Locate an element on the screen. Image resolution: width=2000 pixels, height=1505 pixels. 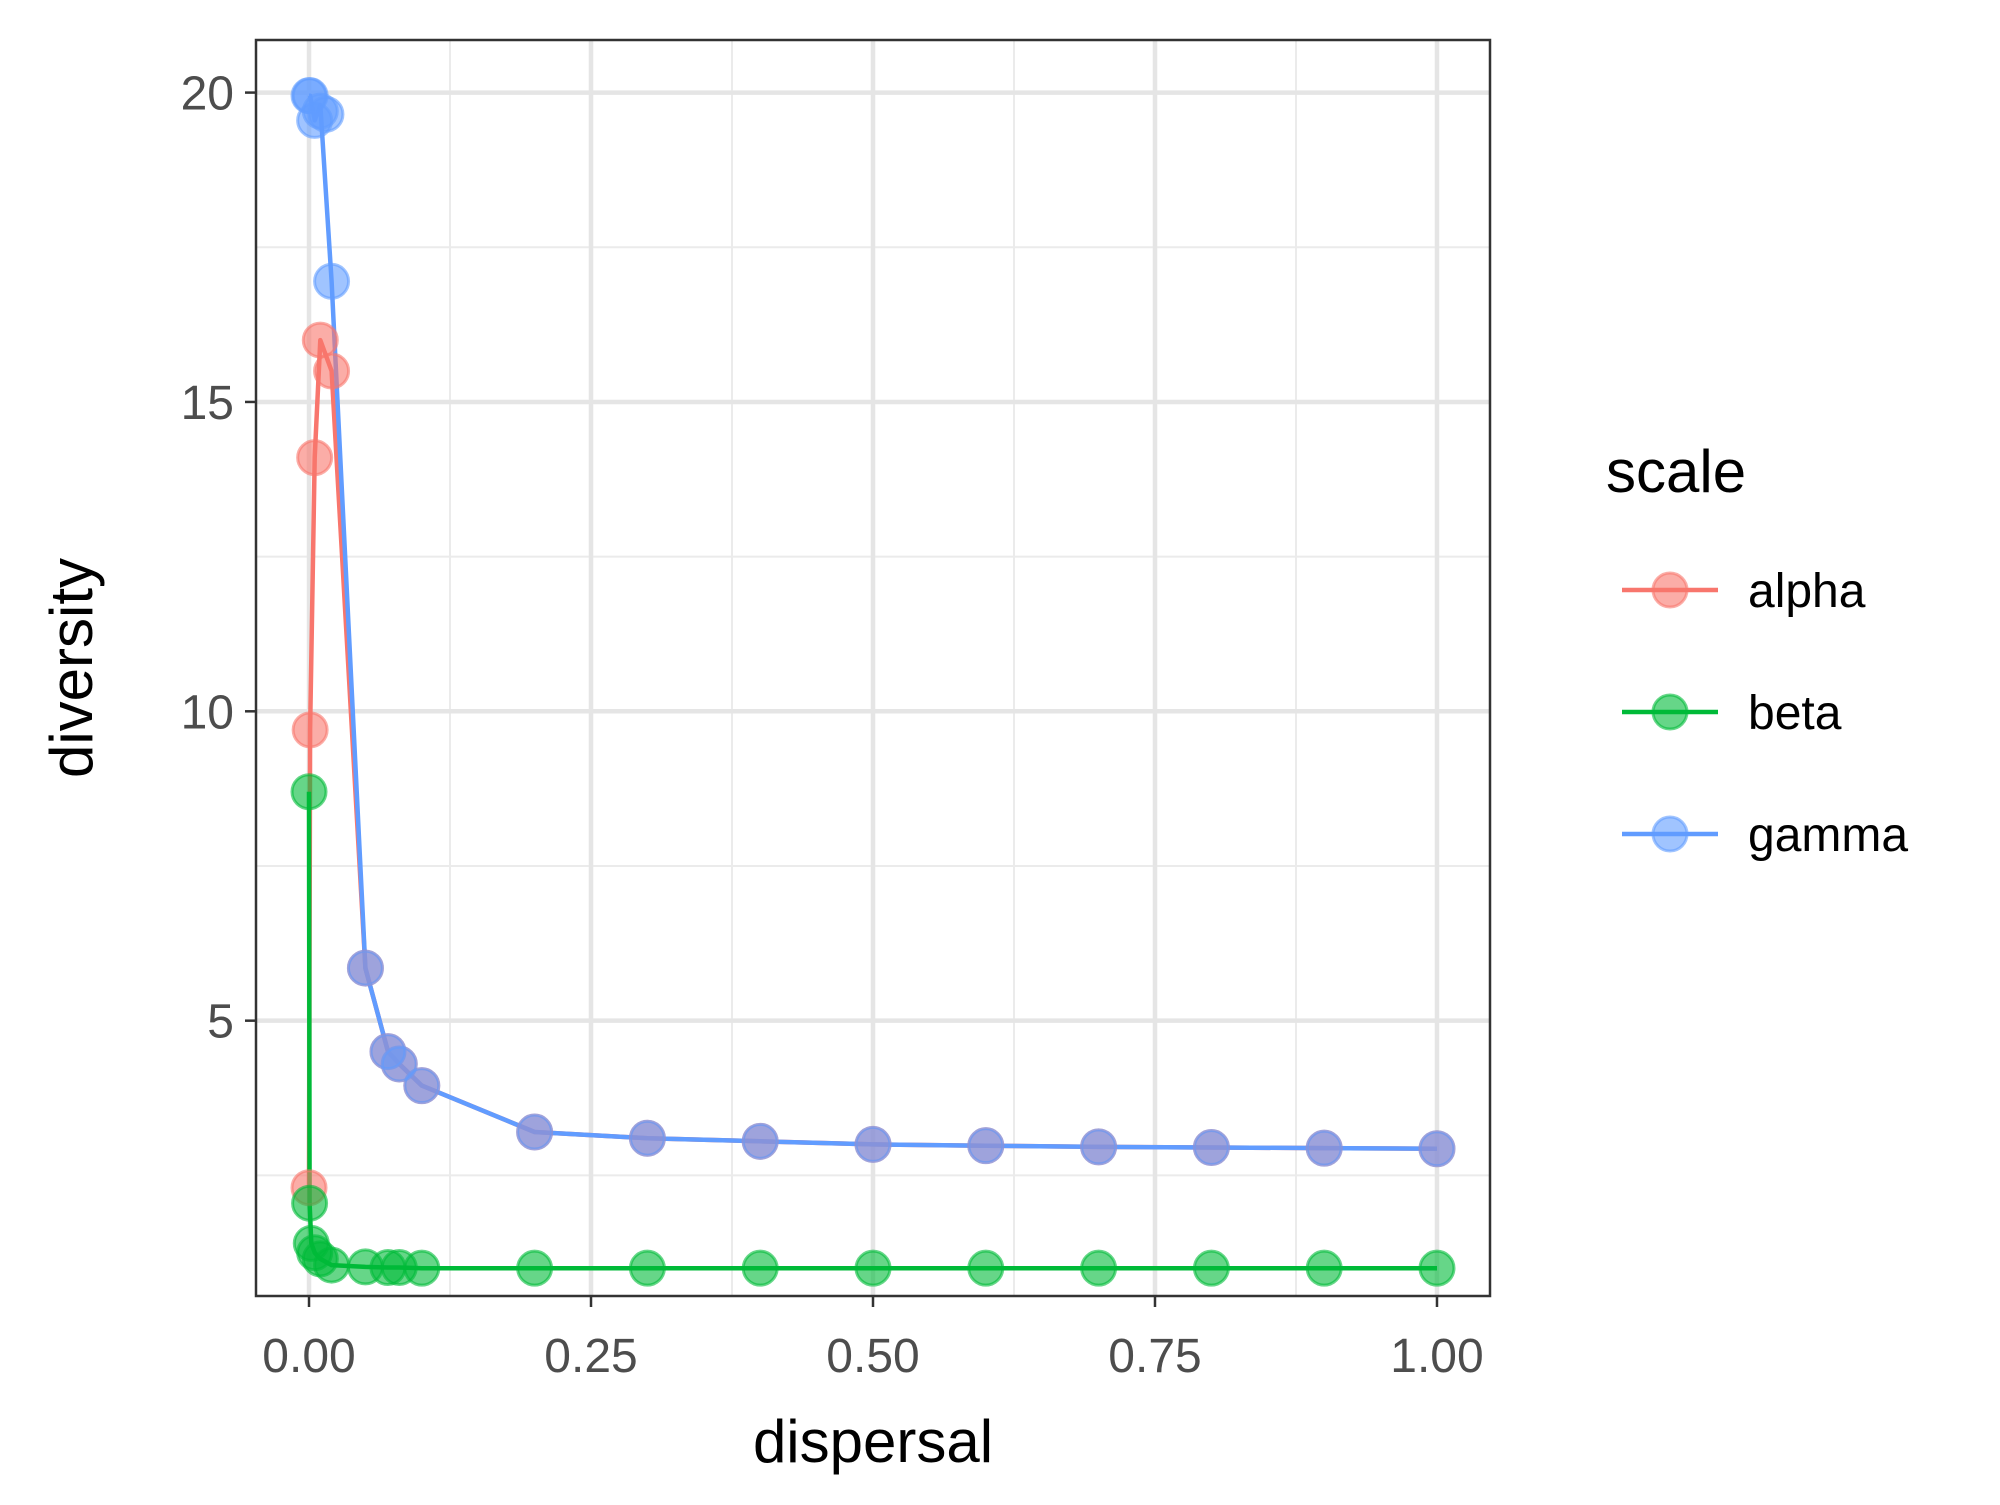
y-tick-label: 20 is located at coordinates (207, 94).